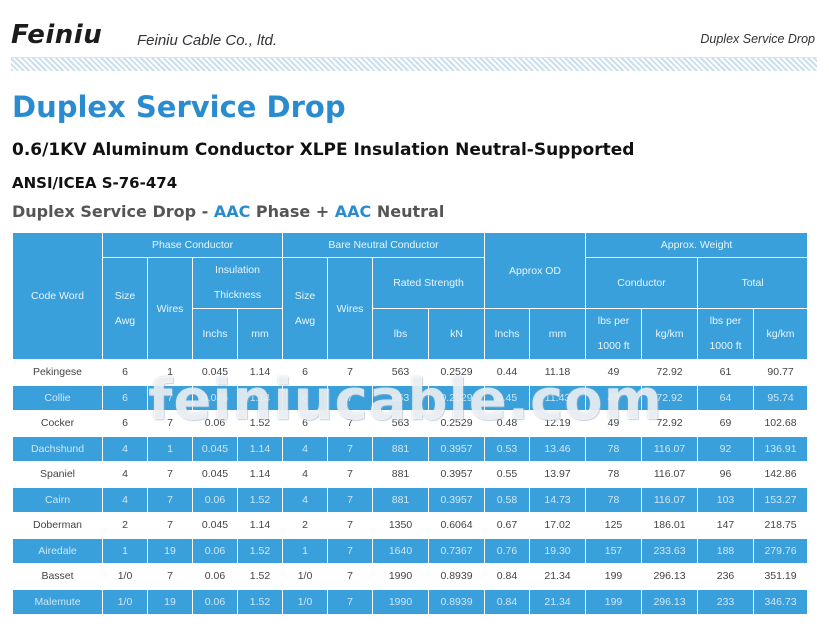 The image size is (829, 636). I want to click on cell-strength-lbs: 1990, so click(401, 576).